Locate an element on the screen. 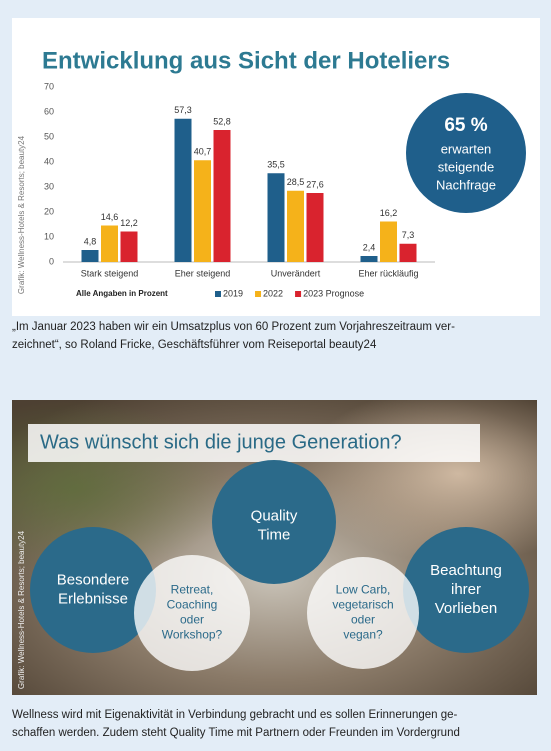 The image size is (551, 751). title-banner is located at coordinates (254, 443).